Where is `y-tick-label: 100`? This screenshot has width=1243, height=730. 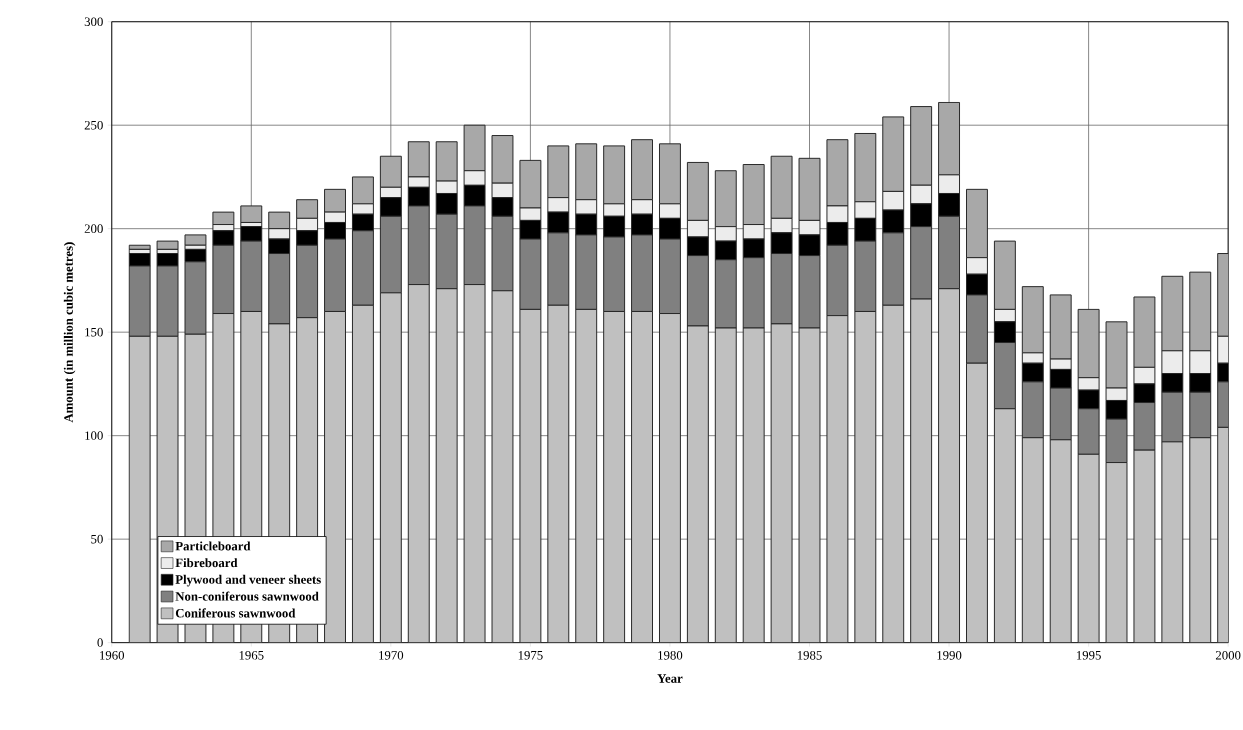
y-tick-label: 100 is located at coordinates (94, 435).